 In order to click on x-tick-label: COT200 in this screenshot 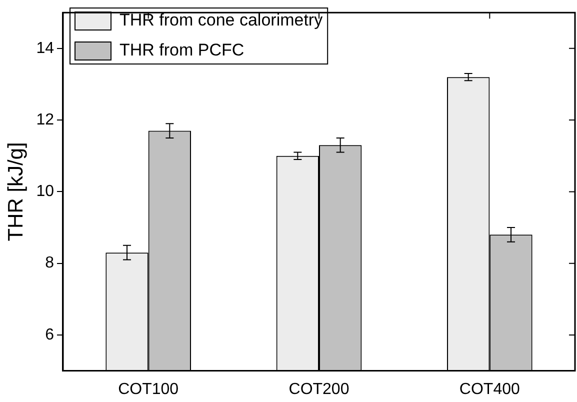, I will do `click(319, 389)`.